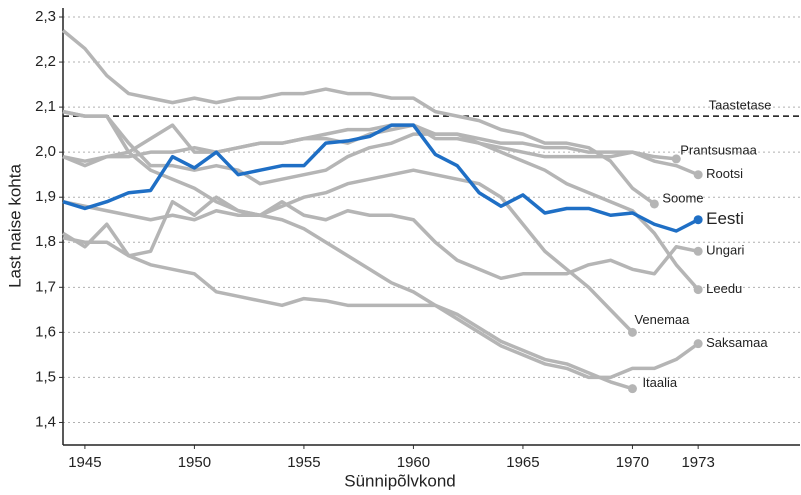 The image size is (801, 495). I want to click on legend-label: Ungari, so click(725, 250).